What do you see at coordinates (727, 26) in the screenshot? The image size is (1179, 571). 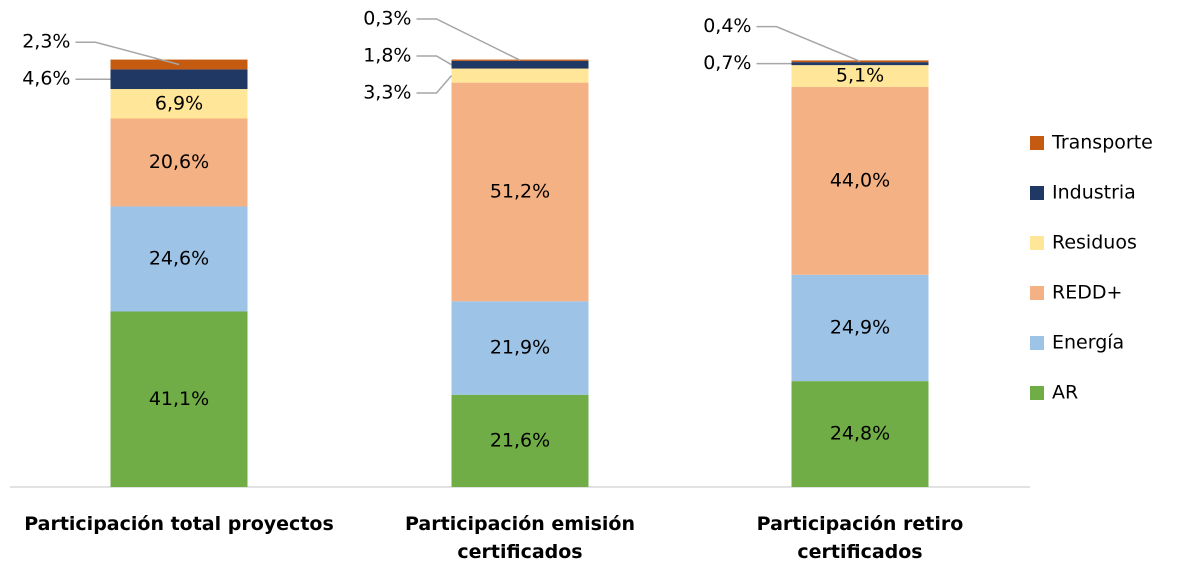 I see `data-label: 0,4%` at bounding box center [727, 26].